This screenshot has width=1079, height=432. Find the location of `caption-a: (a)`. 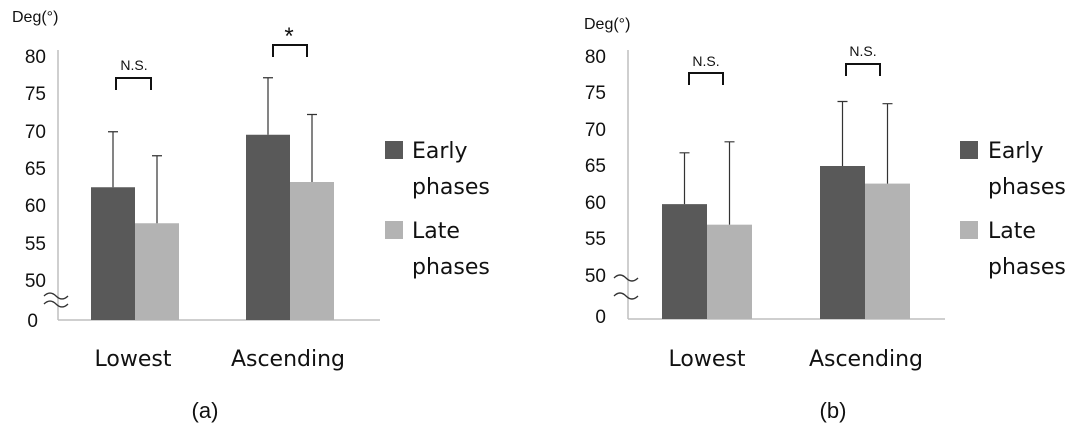

caption-a: (a) is located at coordinates (205, 410).